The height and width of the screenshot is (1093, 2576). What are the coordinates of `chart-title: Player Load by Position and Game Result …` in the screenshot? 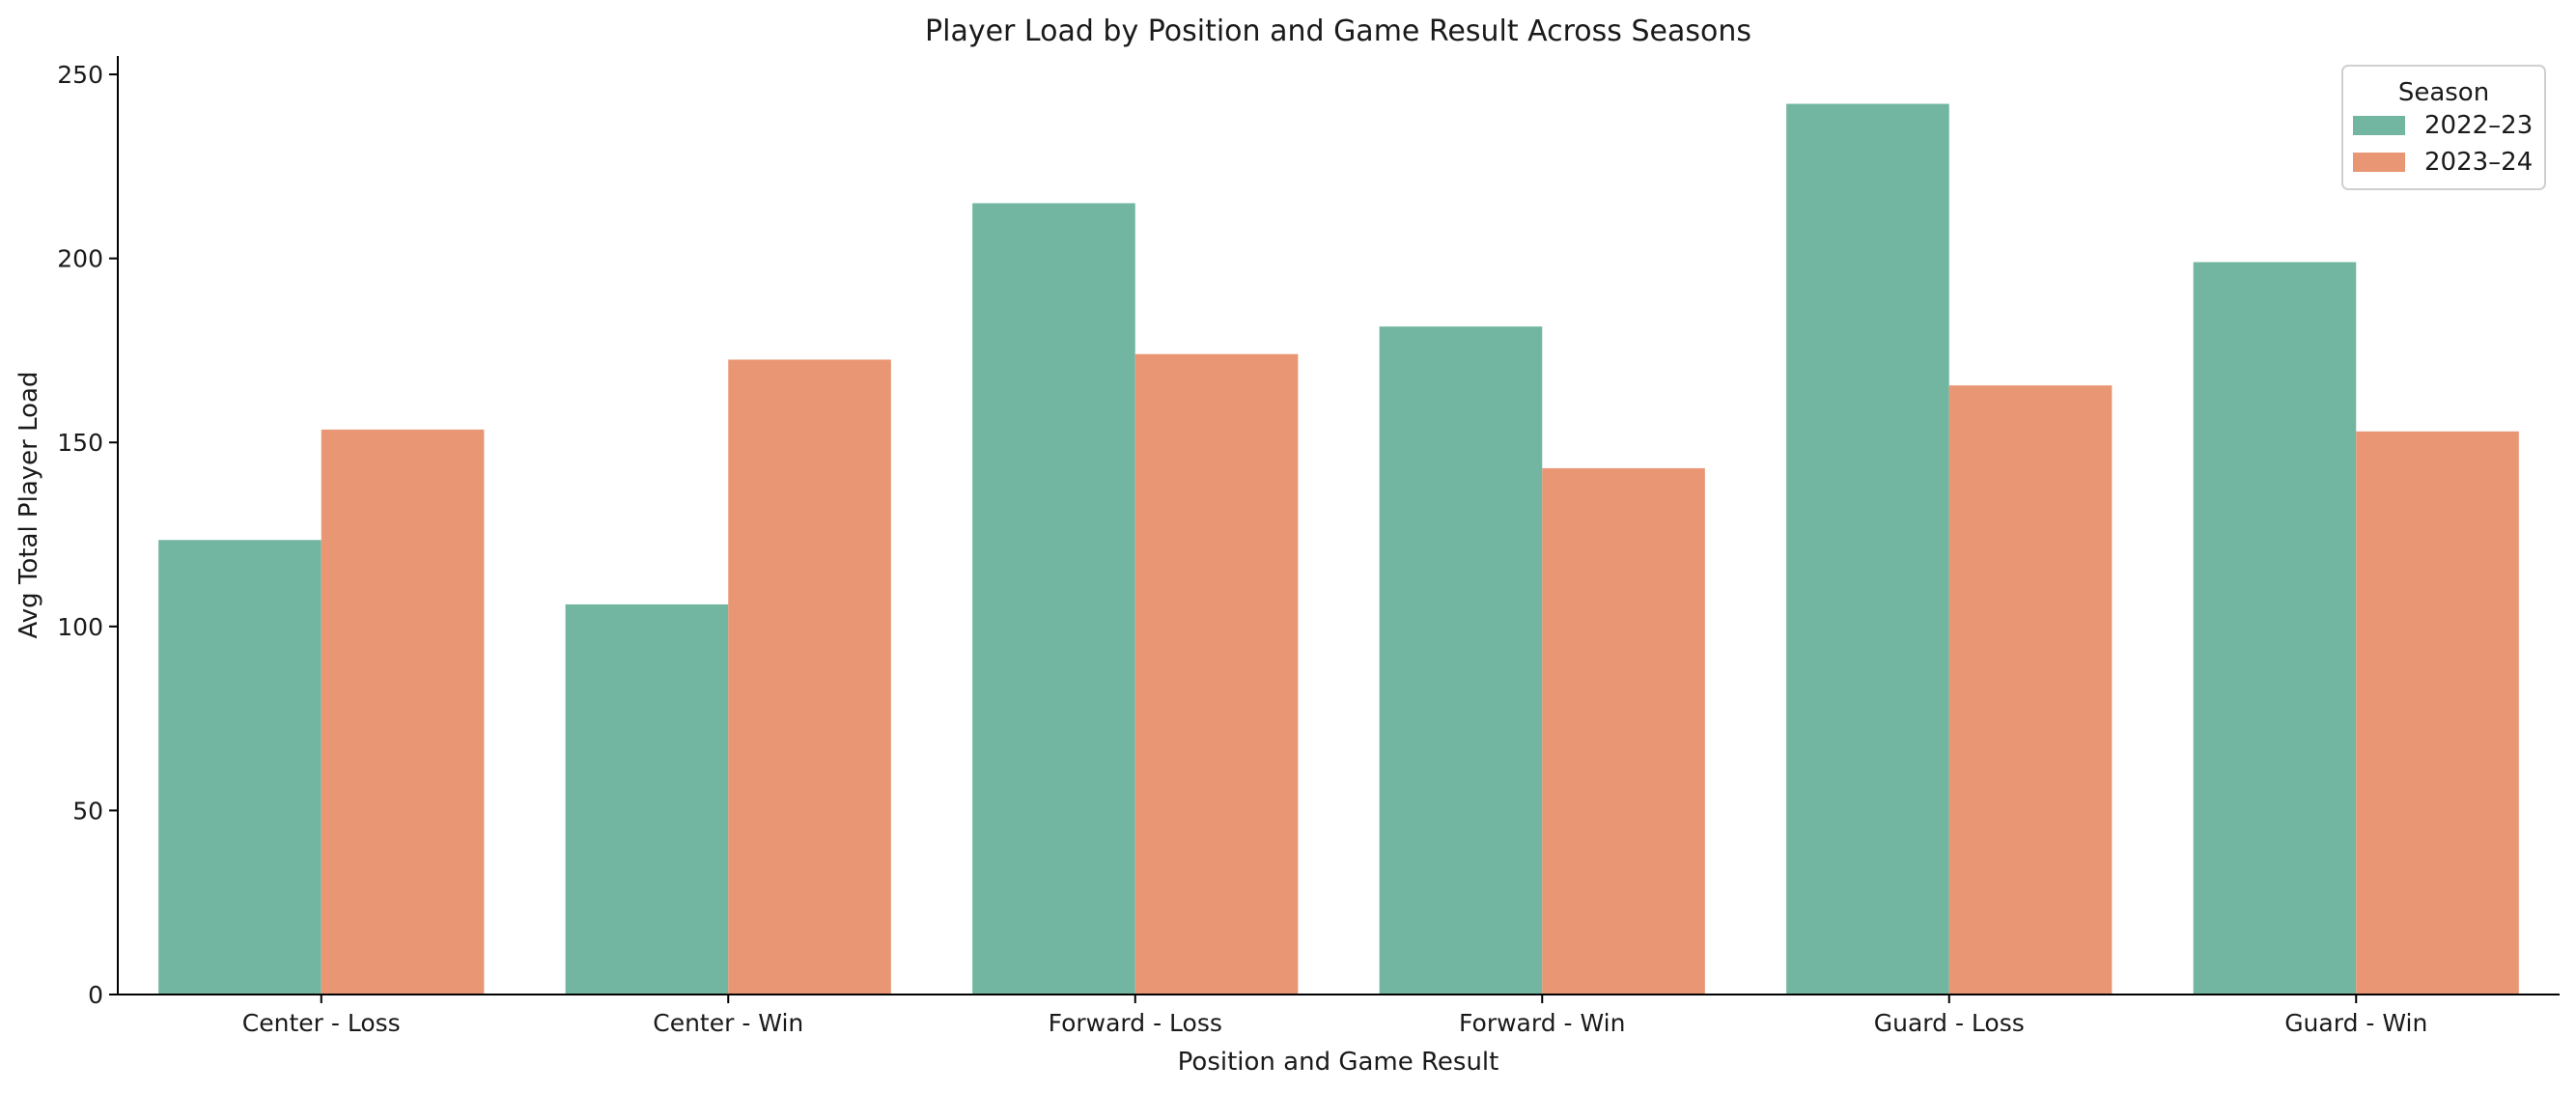 It's located at (1338, 31).